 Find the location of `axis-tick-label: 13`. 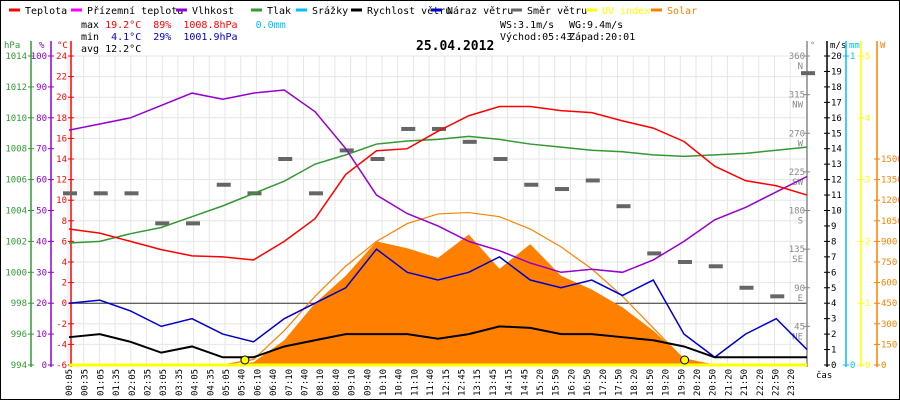

axis-tick-label: 13 is located at coordinates (836, 165).